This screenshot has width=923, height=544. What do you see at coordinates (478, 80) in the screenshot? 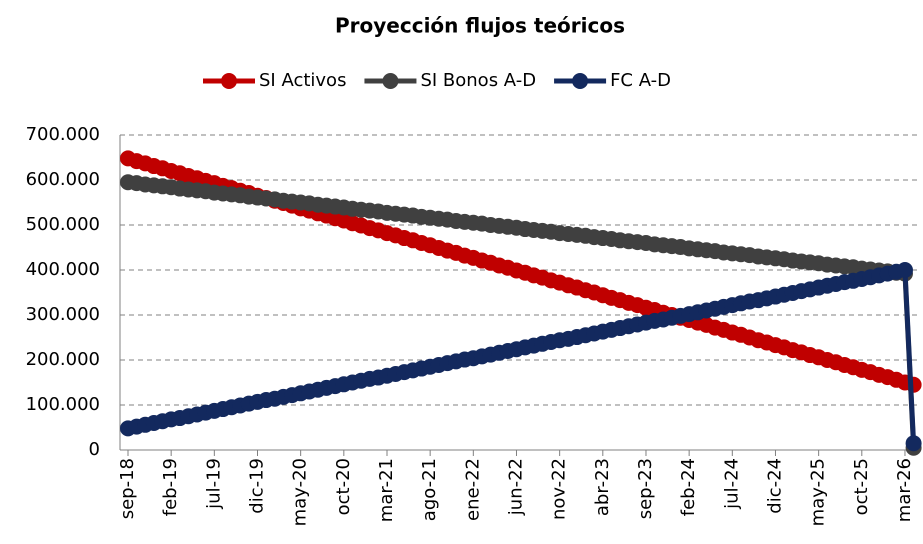
I see `legend-label: SI Bonos A-D` at bounding box center [478, 80].